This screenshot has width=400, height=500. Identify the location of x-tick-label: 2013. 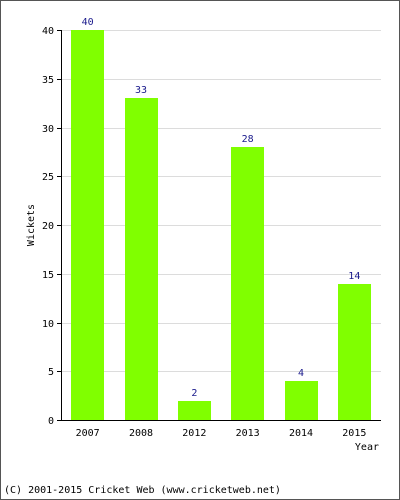
(248, 433).